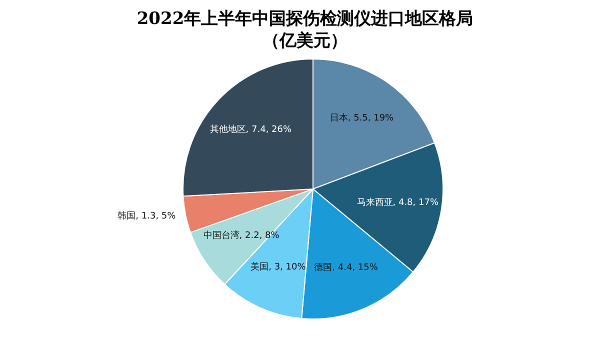  What do you see at coordinates (346, 268) in the screenshot?
I see `slice-label: 德国, 4.4, 15%` at bounding box center [346, 268].